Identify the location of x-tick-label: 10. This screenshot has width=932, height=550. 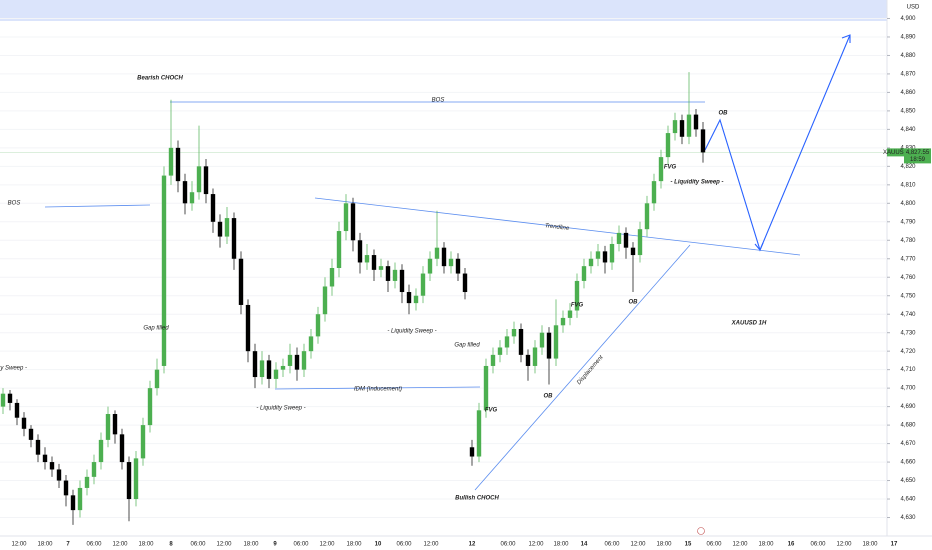
(378, 545).